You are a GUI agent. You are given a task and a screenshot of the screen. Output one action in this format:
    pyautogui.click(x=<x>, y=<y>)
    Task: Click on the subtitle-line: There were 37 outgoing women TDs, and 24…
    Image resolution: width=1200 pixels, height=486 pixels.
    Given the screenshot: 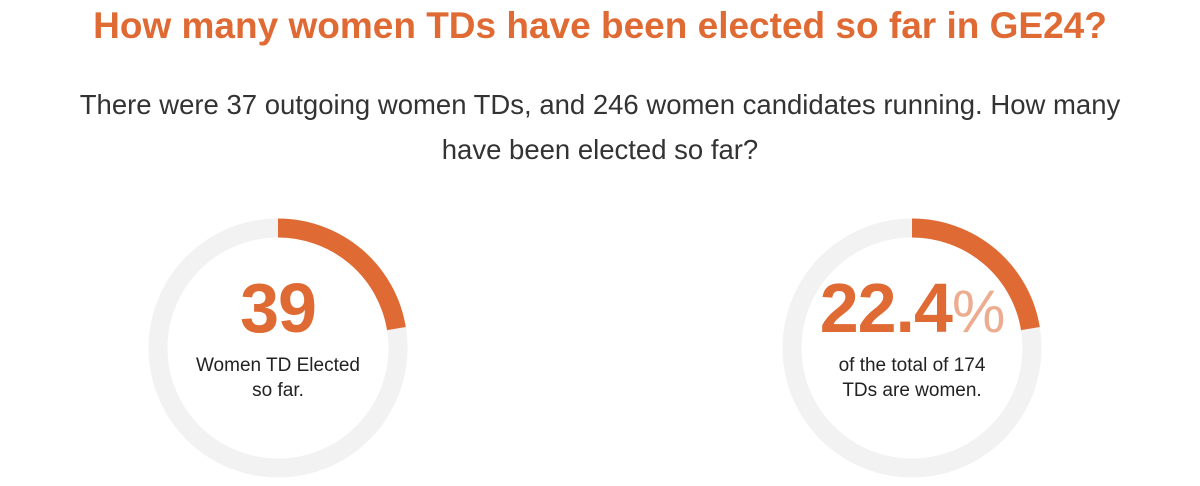 What is the action you would take?
    pyautogui.click(x=600, y=104)
    